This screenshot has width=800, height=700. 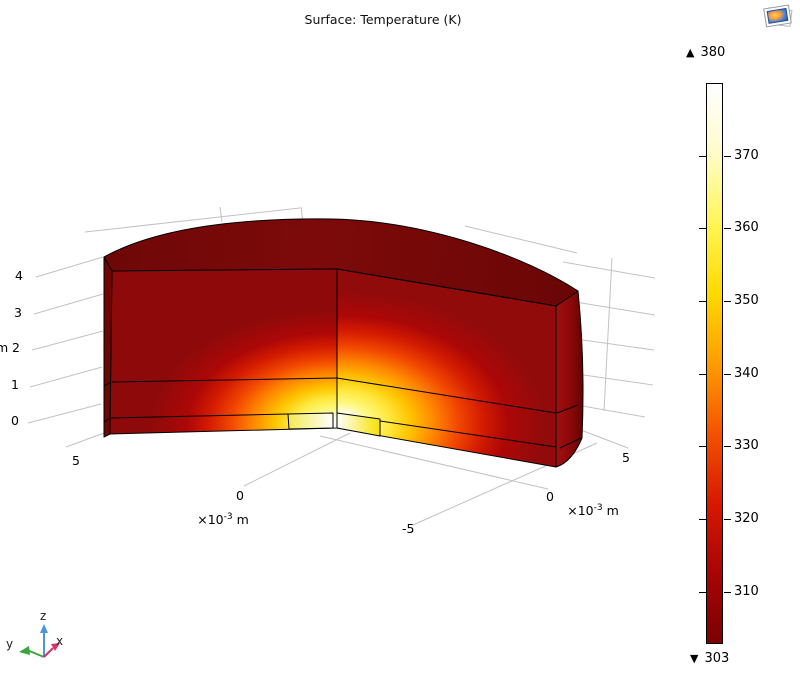 I want to click on x-axis-arrow, so click(x=48, y=652).